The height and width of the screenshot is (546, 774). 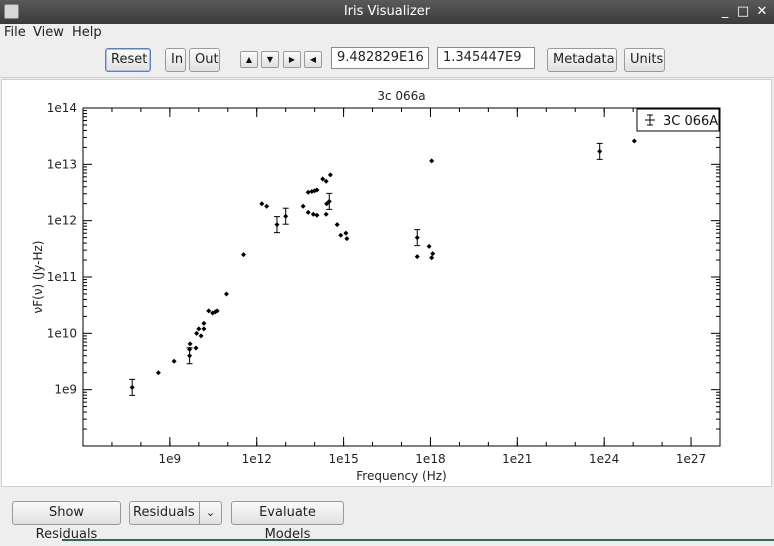 I want to click on show-residuals-button: Show Residuals, so click(x=66, y=521).